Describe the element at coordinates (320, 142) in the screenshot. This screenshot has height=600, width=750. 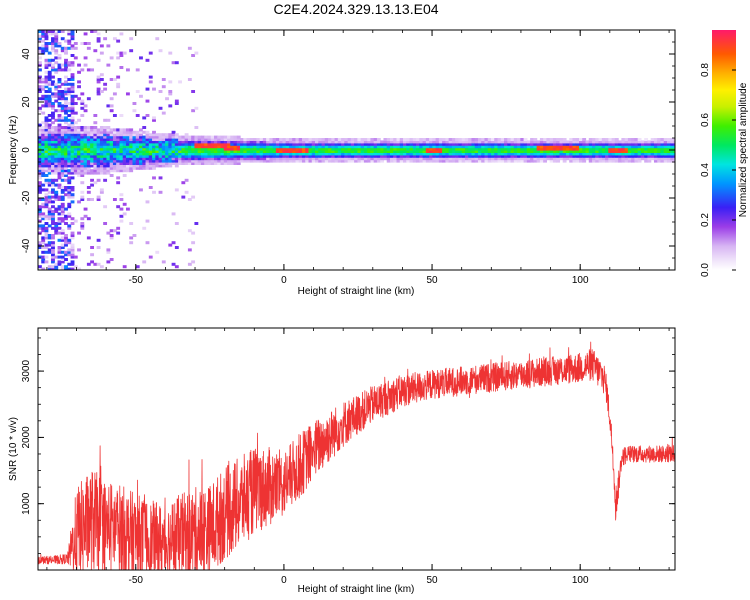
I see `heatmap-cell-1970` at that location.